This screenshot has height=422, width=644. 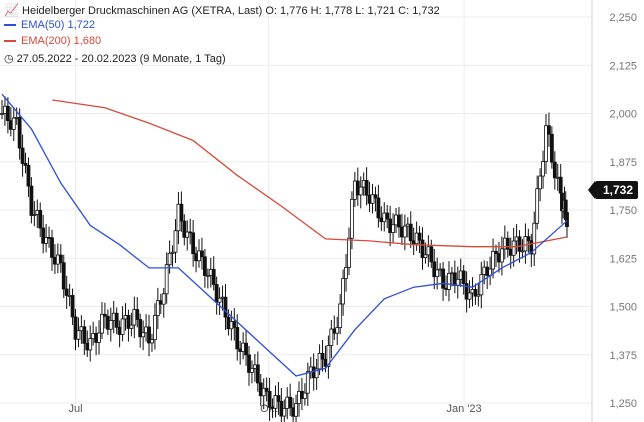 What do you see at coordinates (49, 25) in the screenshot?
I see `ema50-legend: EMA(50) 1,722` at bounding box center [49, 25].